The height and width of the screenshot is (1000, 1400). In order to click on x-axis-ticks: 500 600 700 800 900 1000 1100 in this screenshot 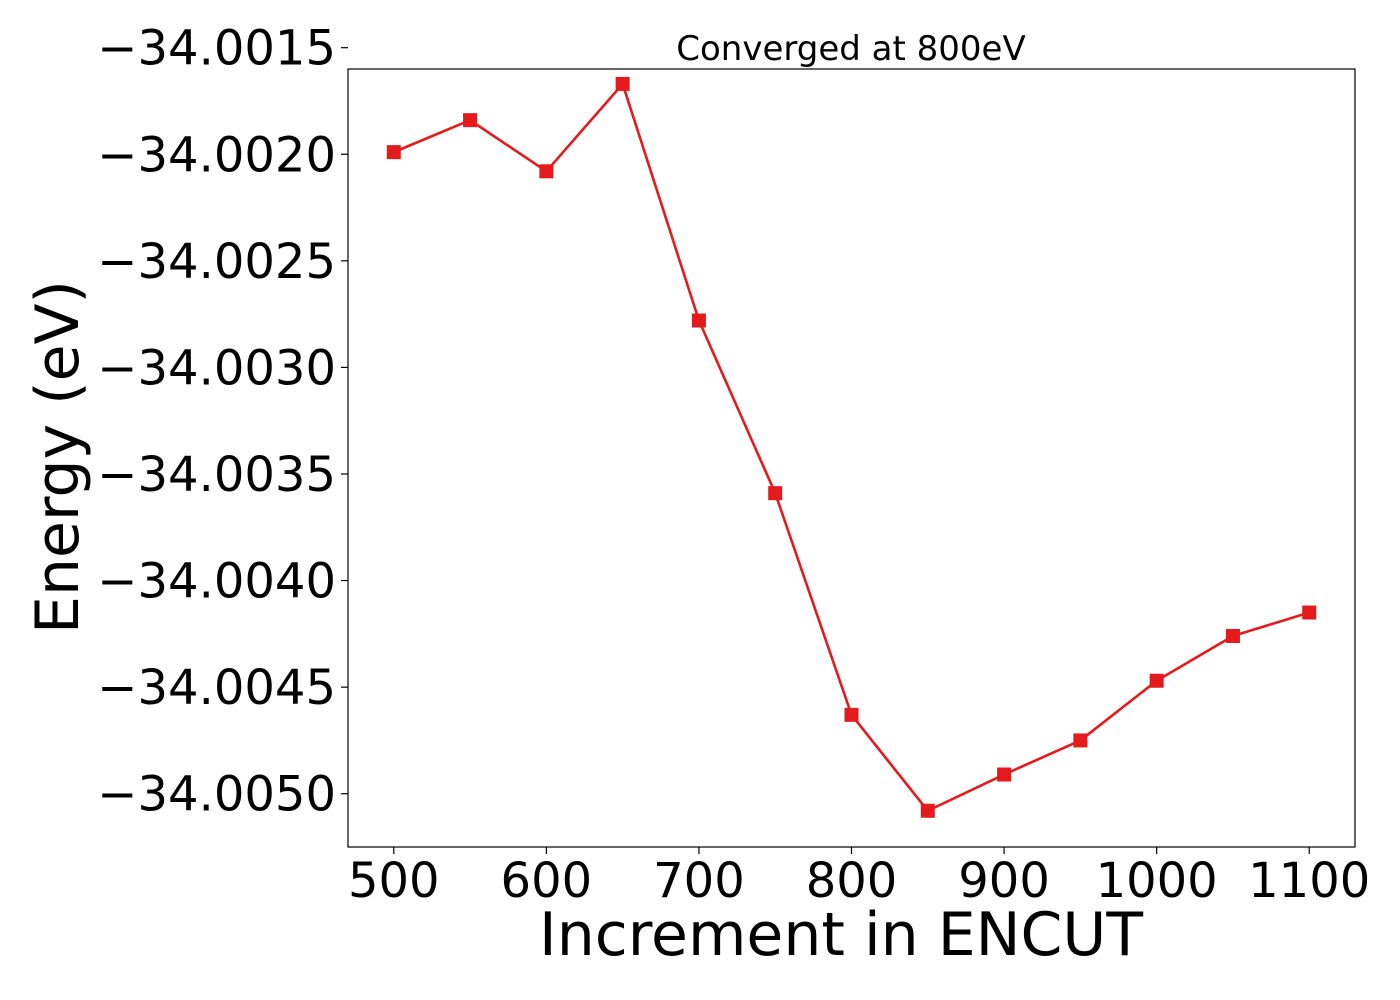, I will do `click(859, 878)`.